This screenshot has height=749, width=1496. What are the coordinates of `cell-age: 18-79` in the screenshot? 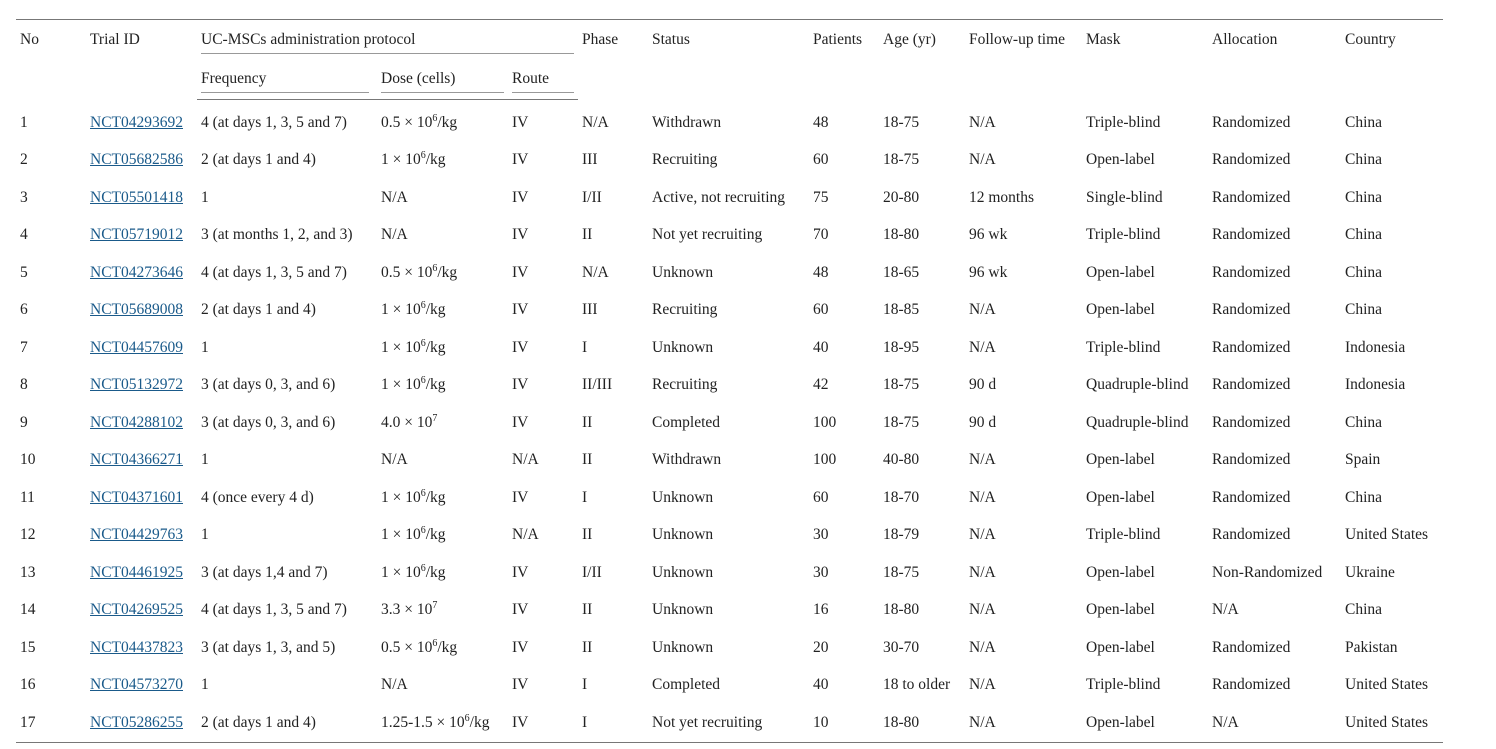 It's located at (901, 535).